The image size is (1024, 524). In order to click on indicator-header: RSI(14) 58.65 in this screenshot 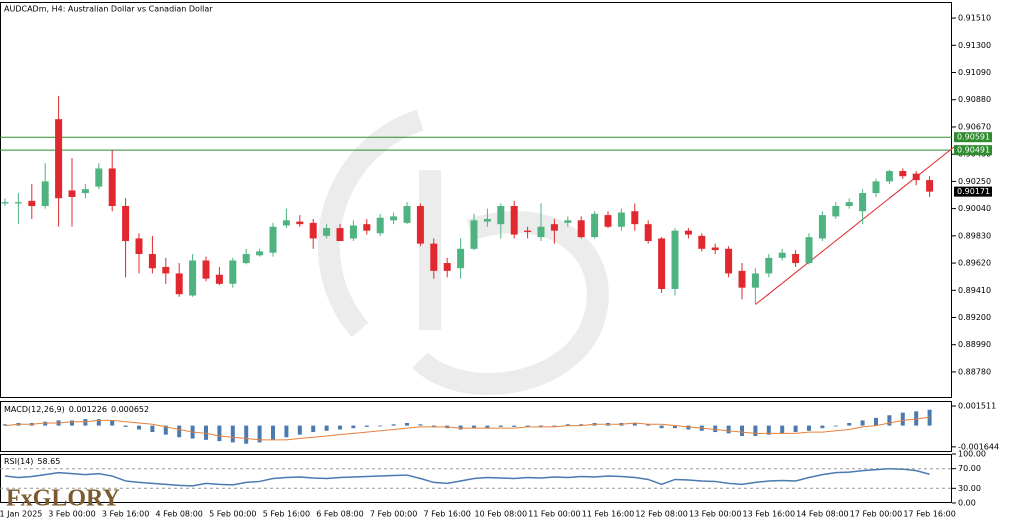, I will do `click(32, 461)`.